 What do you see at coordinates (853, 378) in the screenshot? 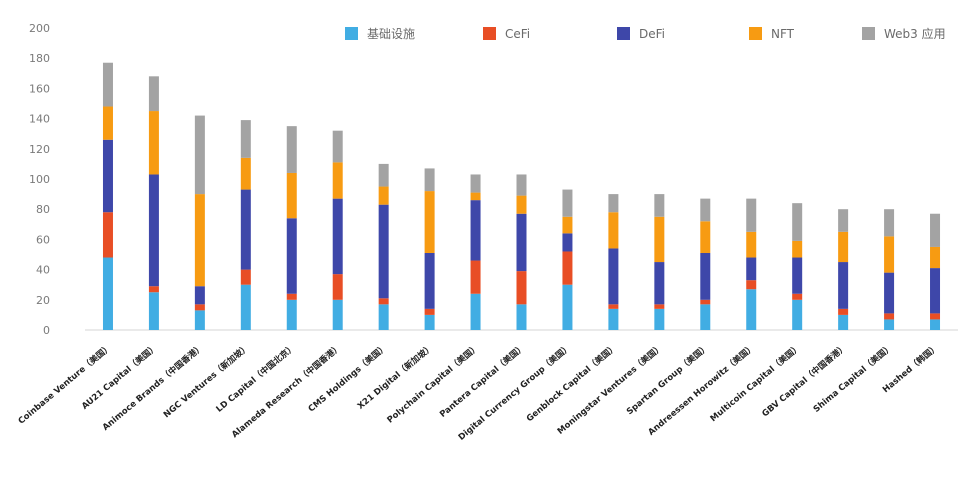
I see `x-category-label: Shima Capital（美国）` at bounding box center [853, 378].